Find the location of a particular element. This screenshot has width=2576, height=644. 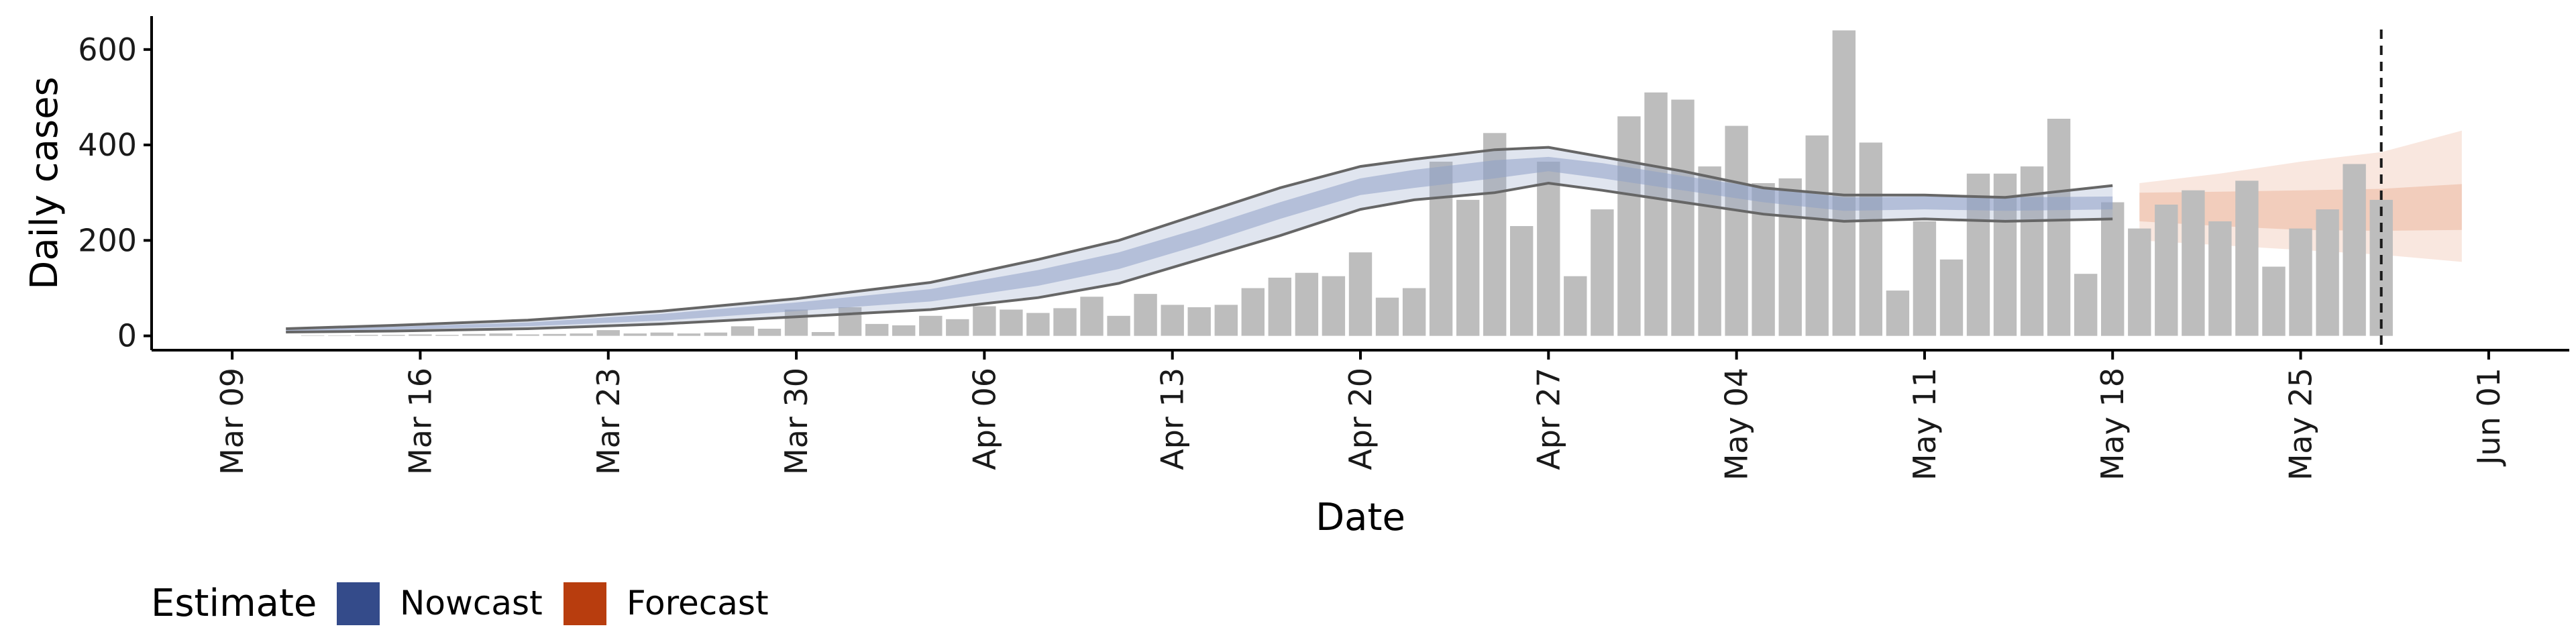

legend-title: Estimate is located at coordinates (234, 603).